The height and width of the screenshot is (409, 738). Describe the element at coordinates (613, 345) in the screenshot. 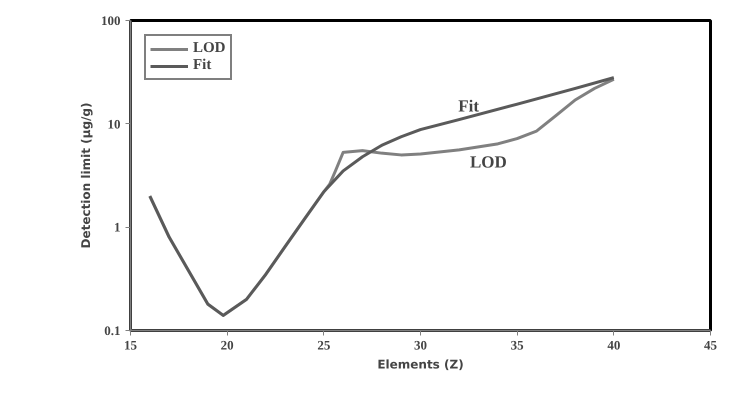

I see `x-tick-label: 40` at that location.